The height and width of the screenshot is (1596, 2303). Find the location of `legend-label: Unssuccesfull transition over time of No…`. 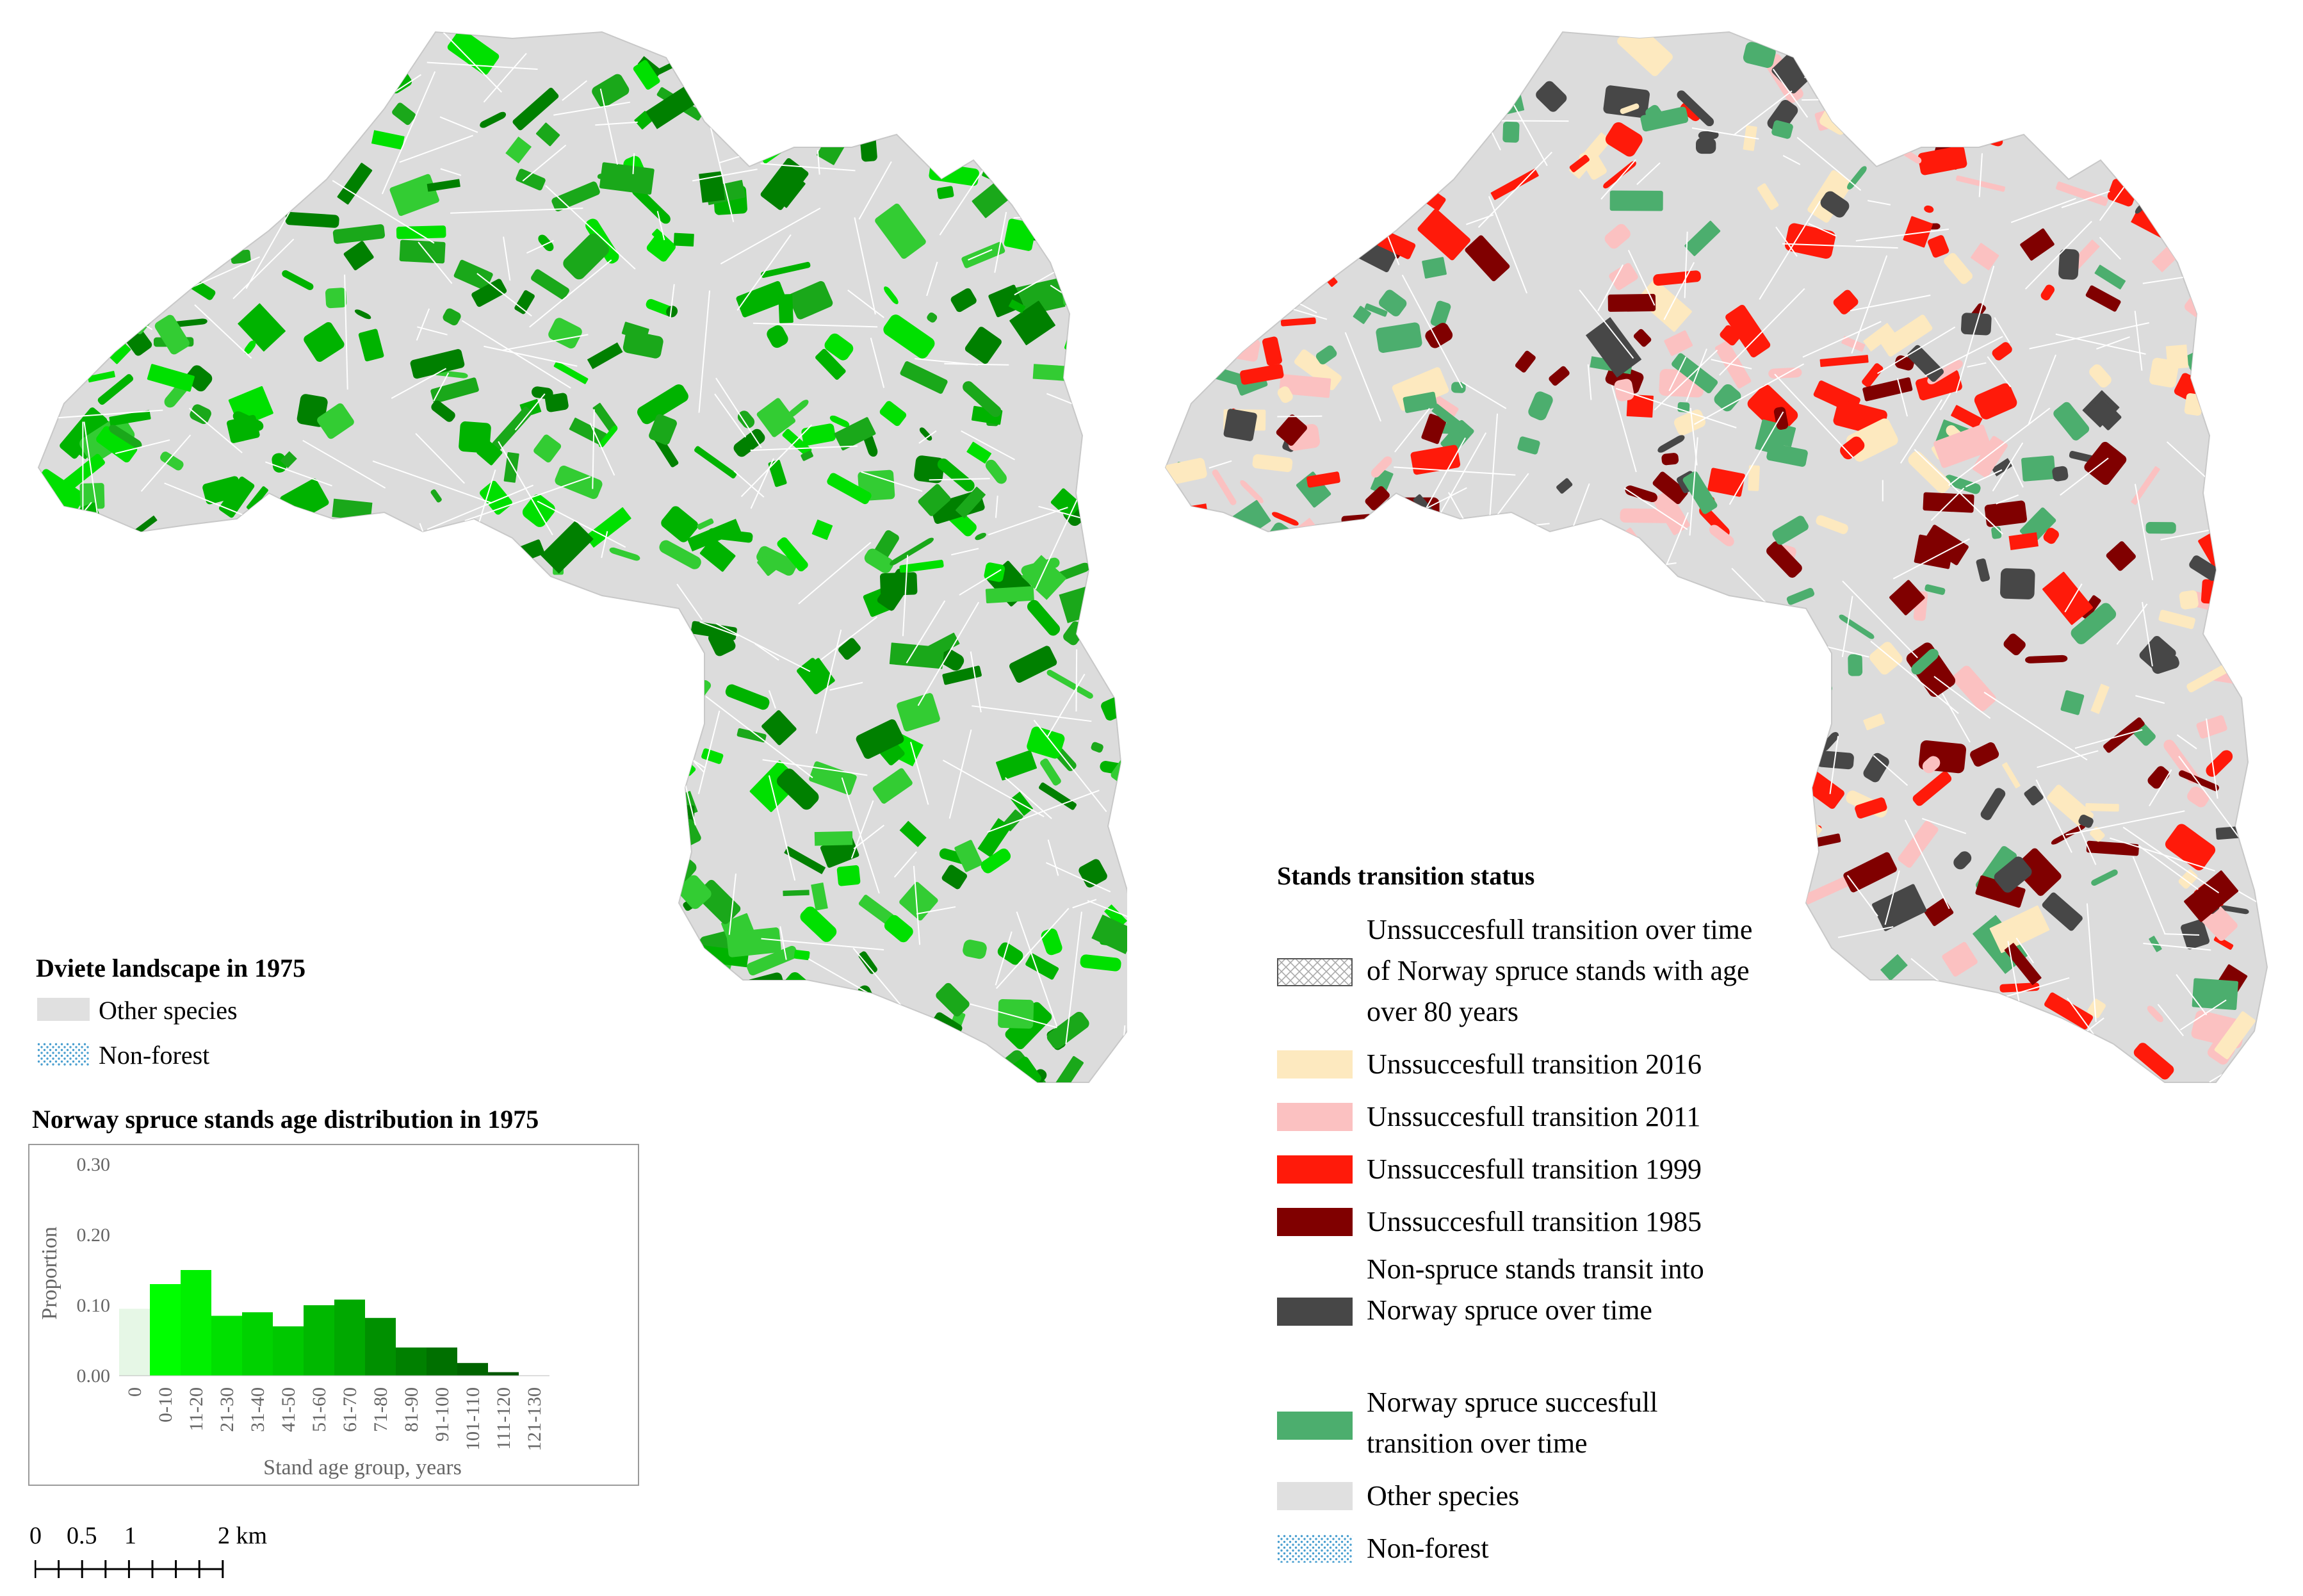

legend-label: Unssuccesfull transition over time of No… is located at coordinates (1560, 970).